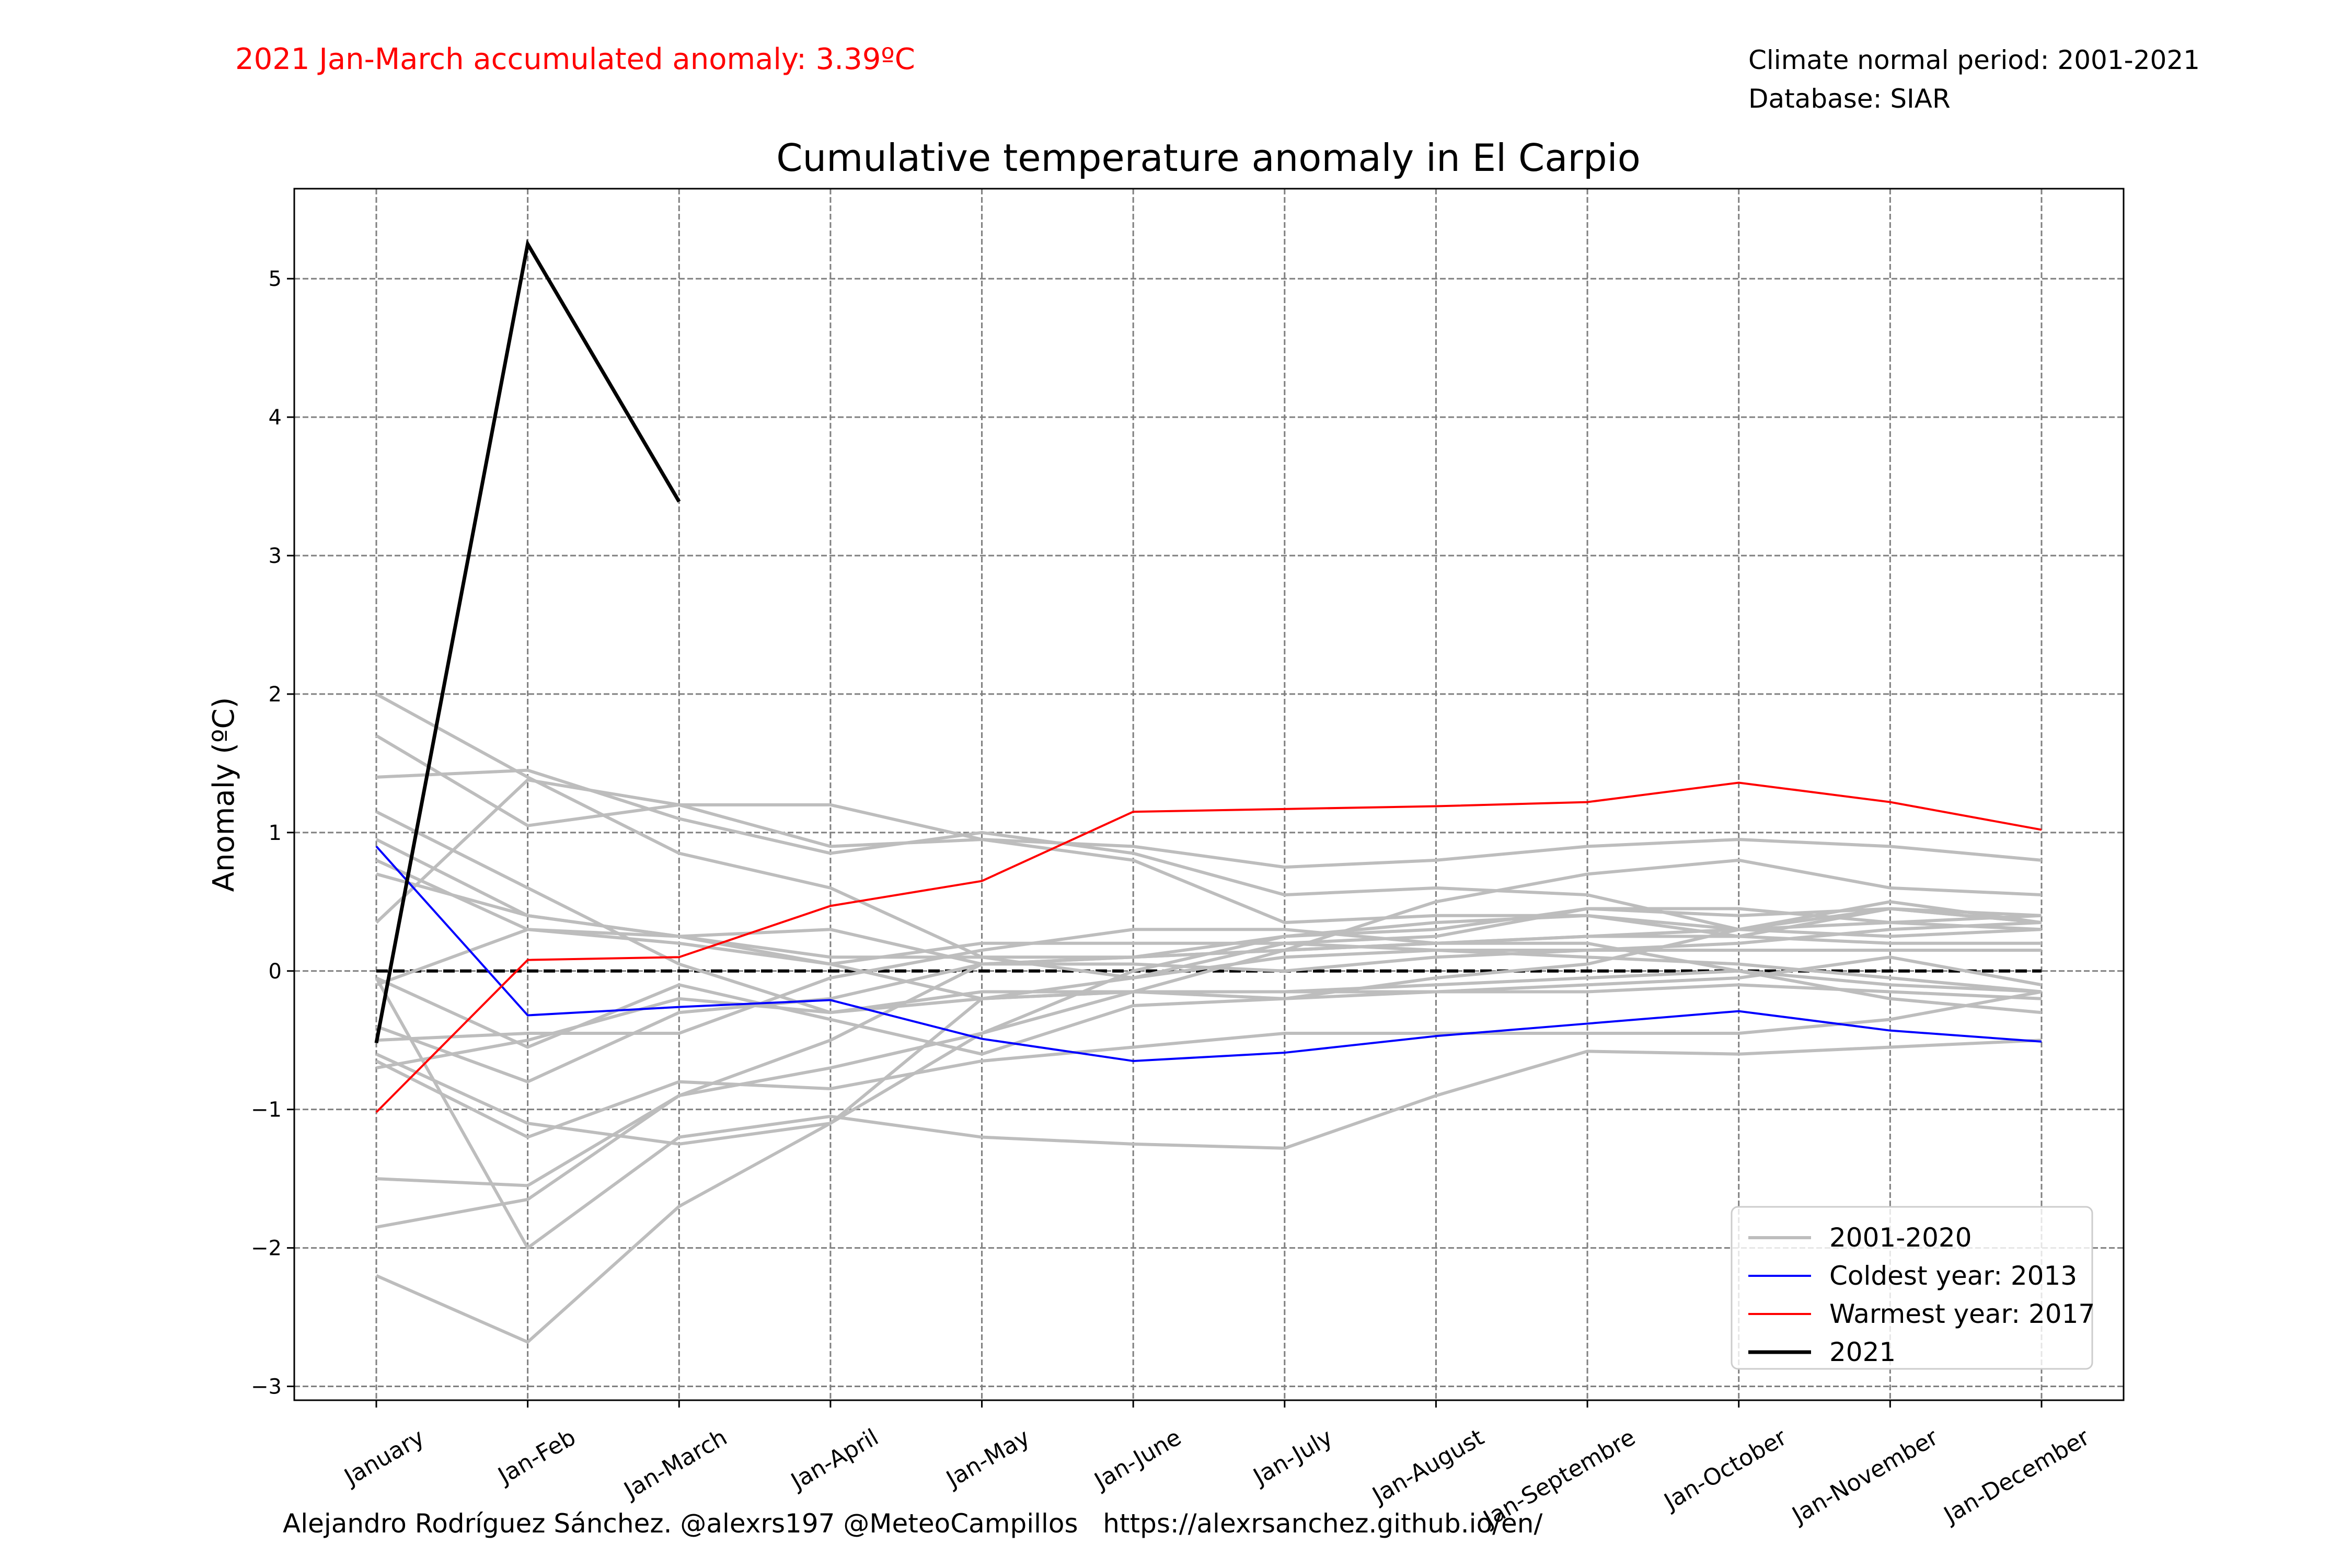  I want to click on x-tick-label: Jan-November, so click(1864, 1476).